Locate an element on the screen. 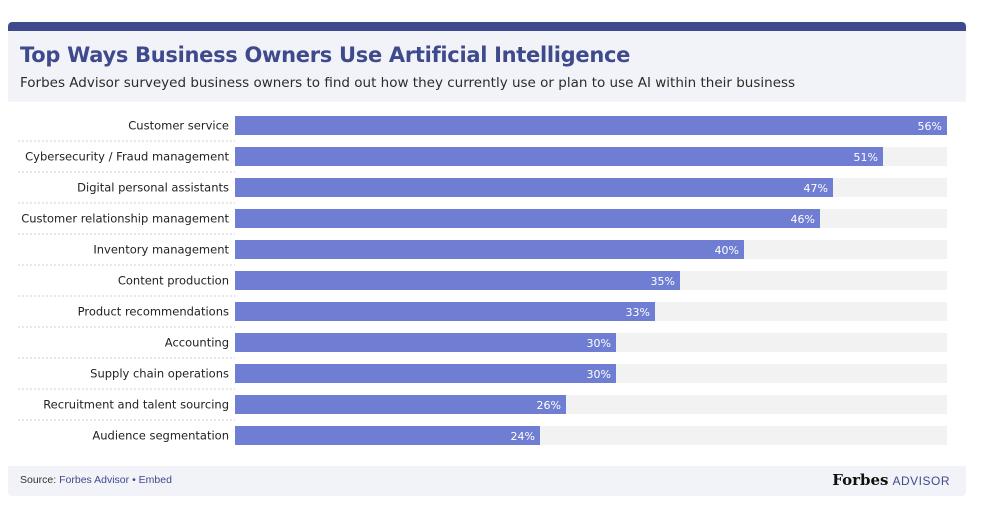 The width and height of the screenshot is (982, 516). category-label: Audience segmentation is located at coordinates (160, 436).